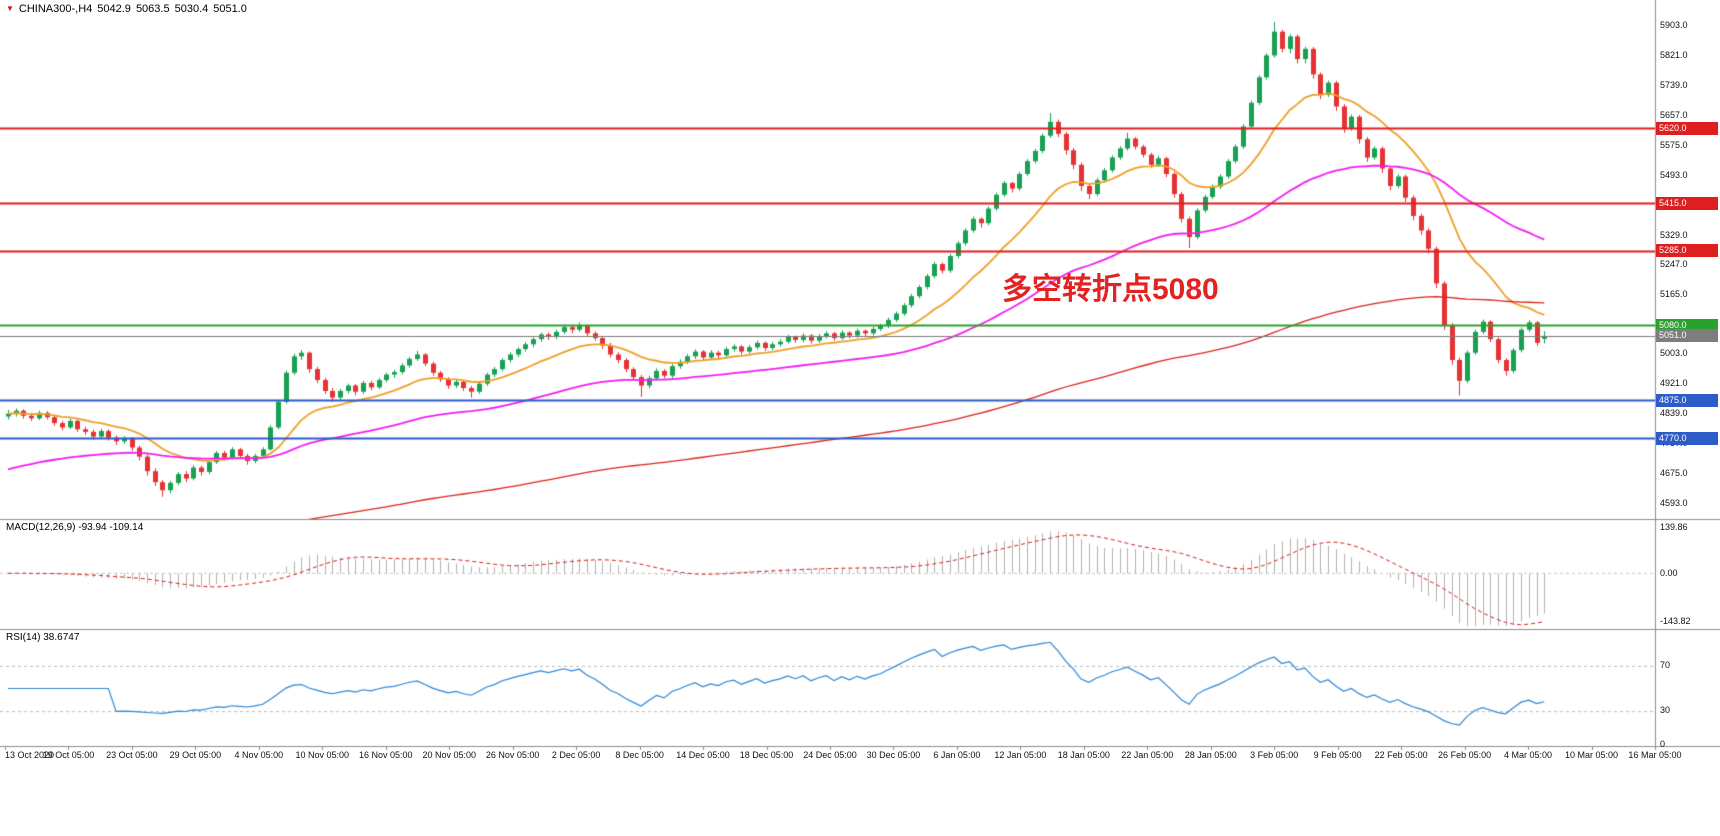 Image resolution: width=1720 pixels, height=836 pixels. I want to click on macd-axis-label: -143.82, so click(1675, 620).